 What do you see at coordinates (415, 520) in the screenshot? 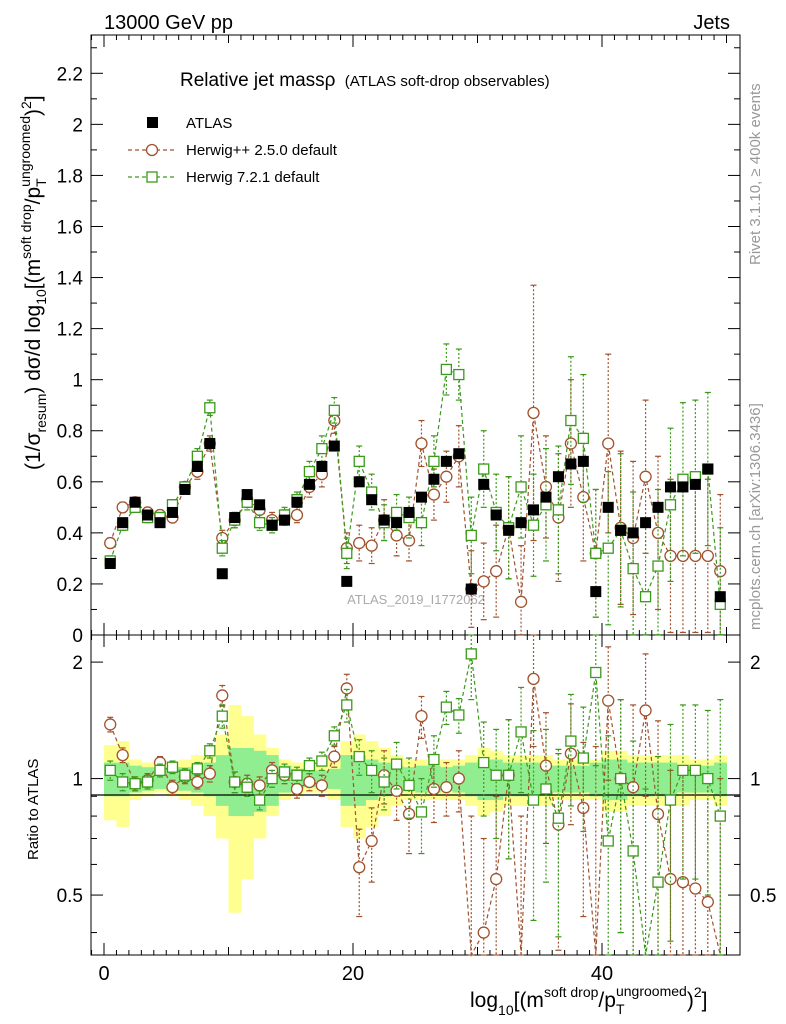
I see `main-series-atlas` at bounding box center [415, 520].